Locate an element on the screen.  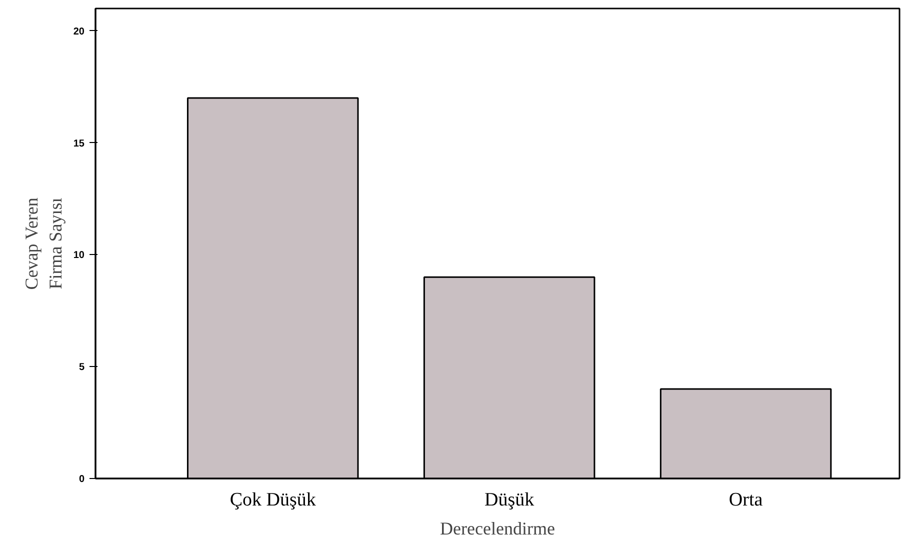
y-tick-label: 0 is located at coordinates (81, 479).